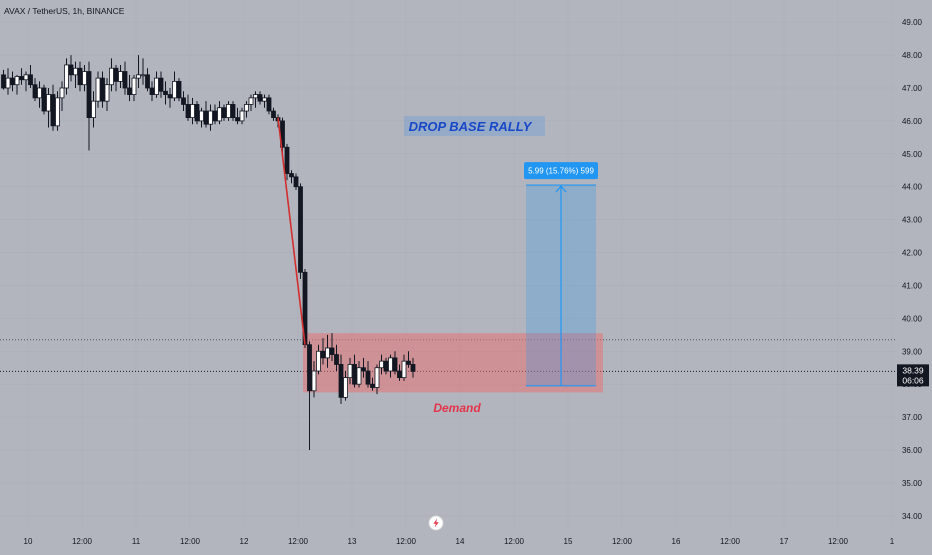 This screenshot has width=932, height=555. Describe the element at coordinates (457, 408) in the screenshot. I see `demand-label: Demand` at that location.